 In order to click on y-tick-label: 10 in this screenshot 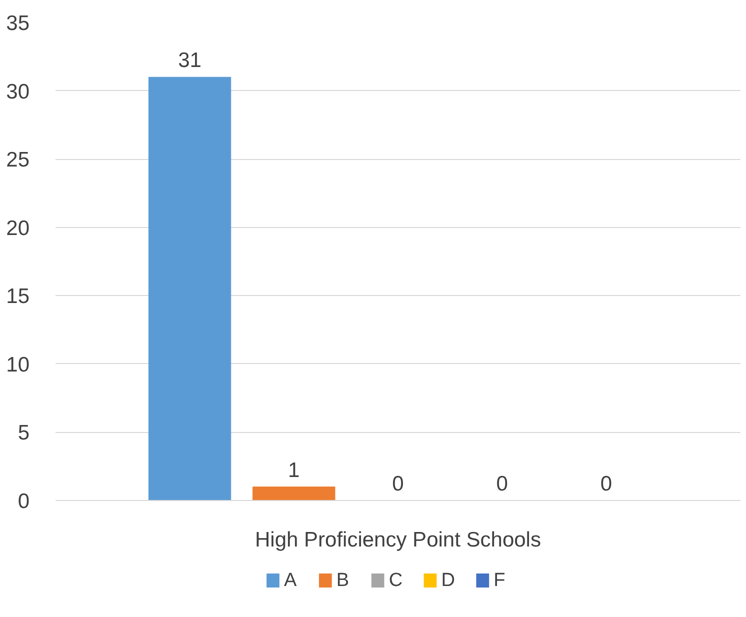, I will do `click(18, 364)`.